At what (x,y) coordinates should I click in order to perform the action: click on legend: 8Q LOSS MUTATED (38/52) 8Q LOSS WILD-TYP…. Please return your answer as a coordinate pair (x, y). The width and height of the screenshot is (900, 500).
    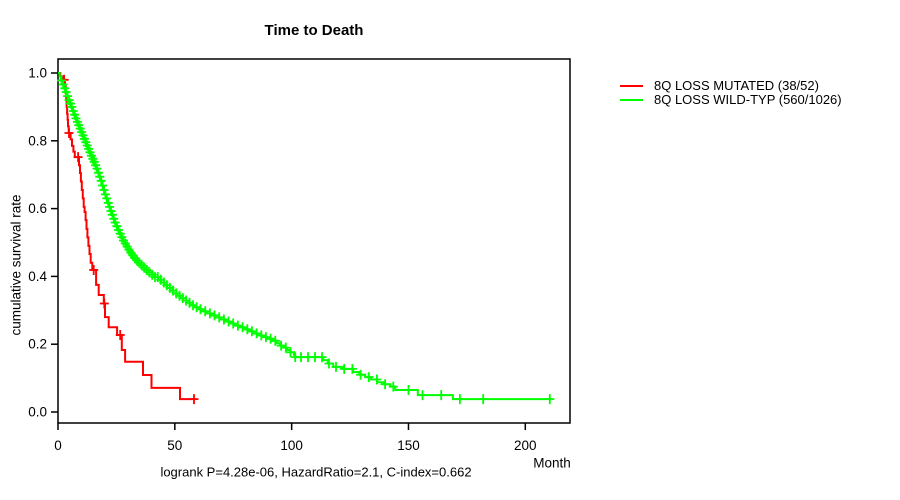
    Looking at the image, I should click on (731, 93).